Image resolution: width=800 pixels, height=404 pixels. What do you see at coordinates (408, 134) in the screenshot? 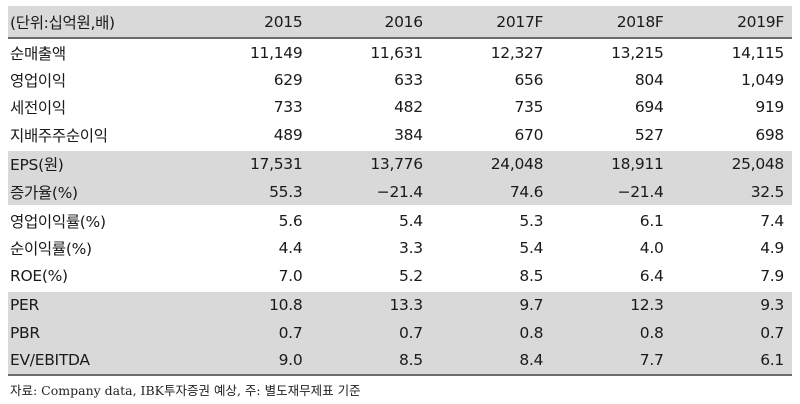
I see `table-cell: 384` at bounding box center [408, 134].